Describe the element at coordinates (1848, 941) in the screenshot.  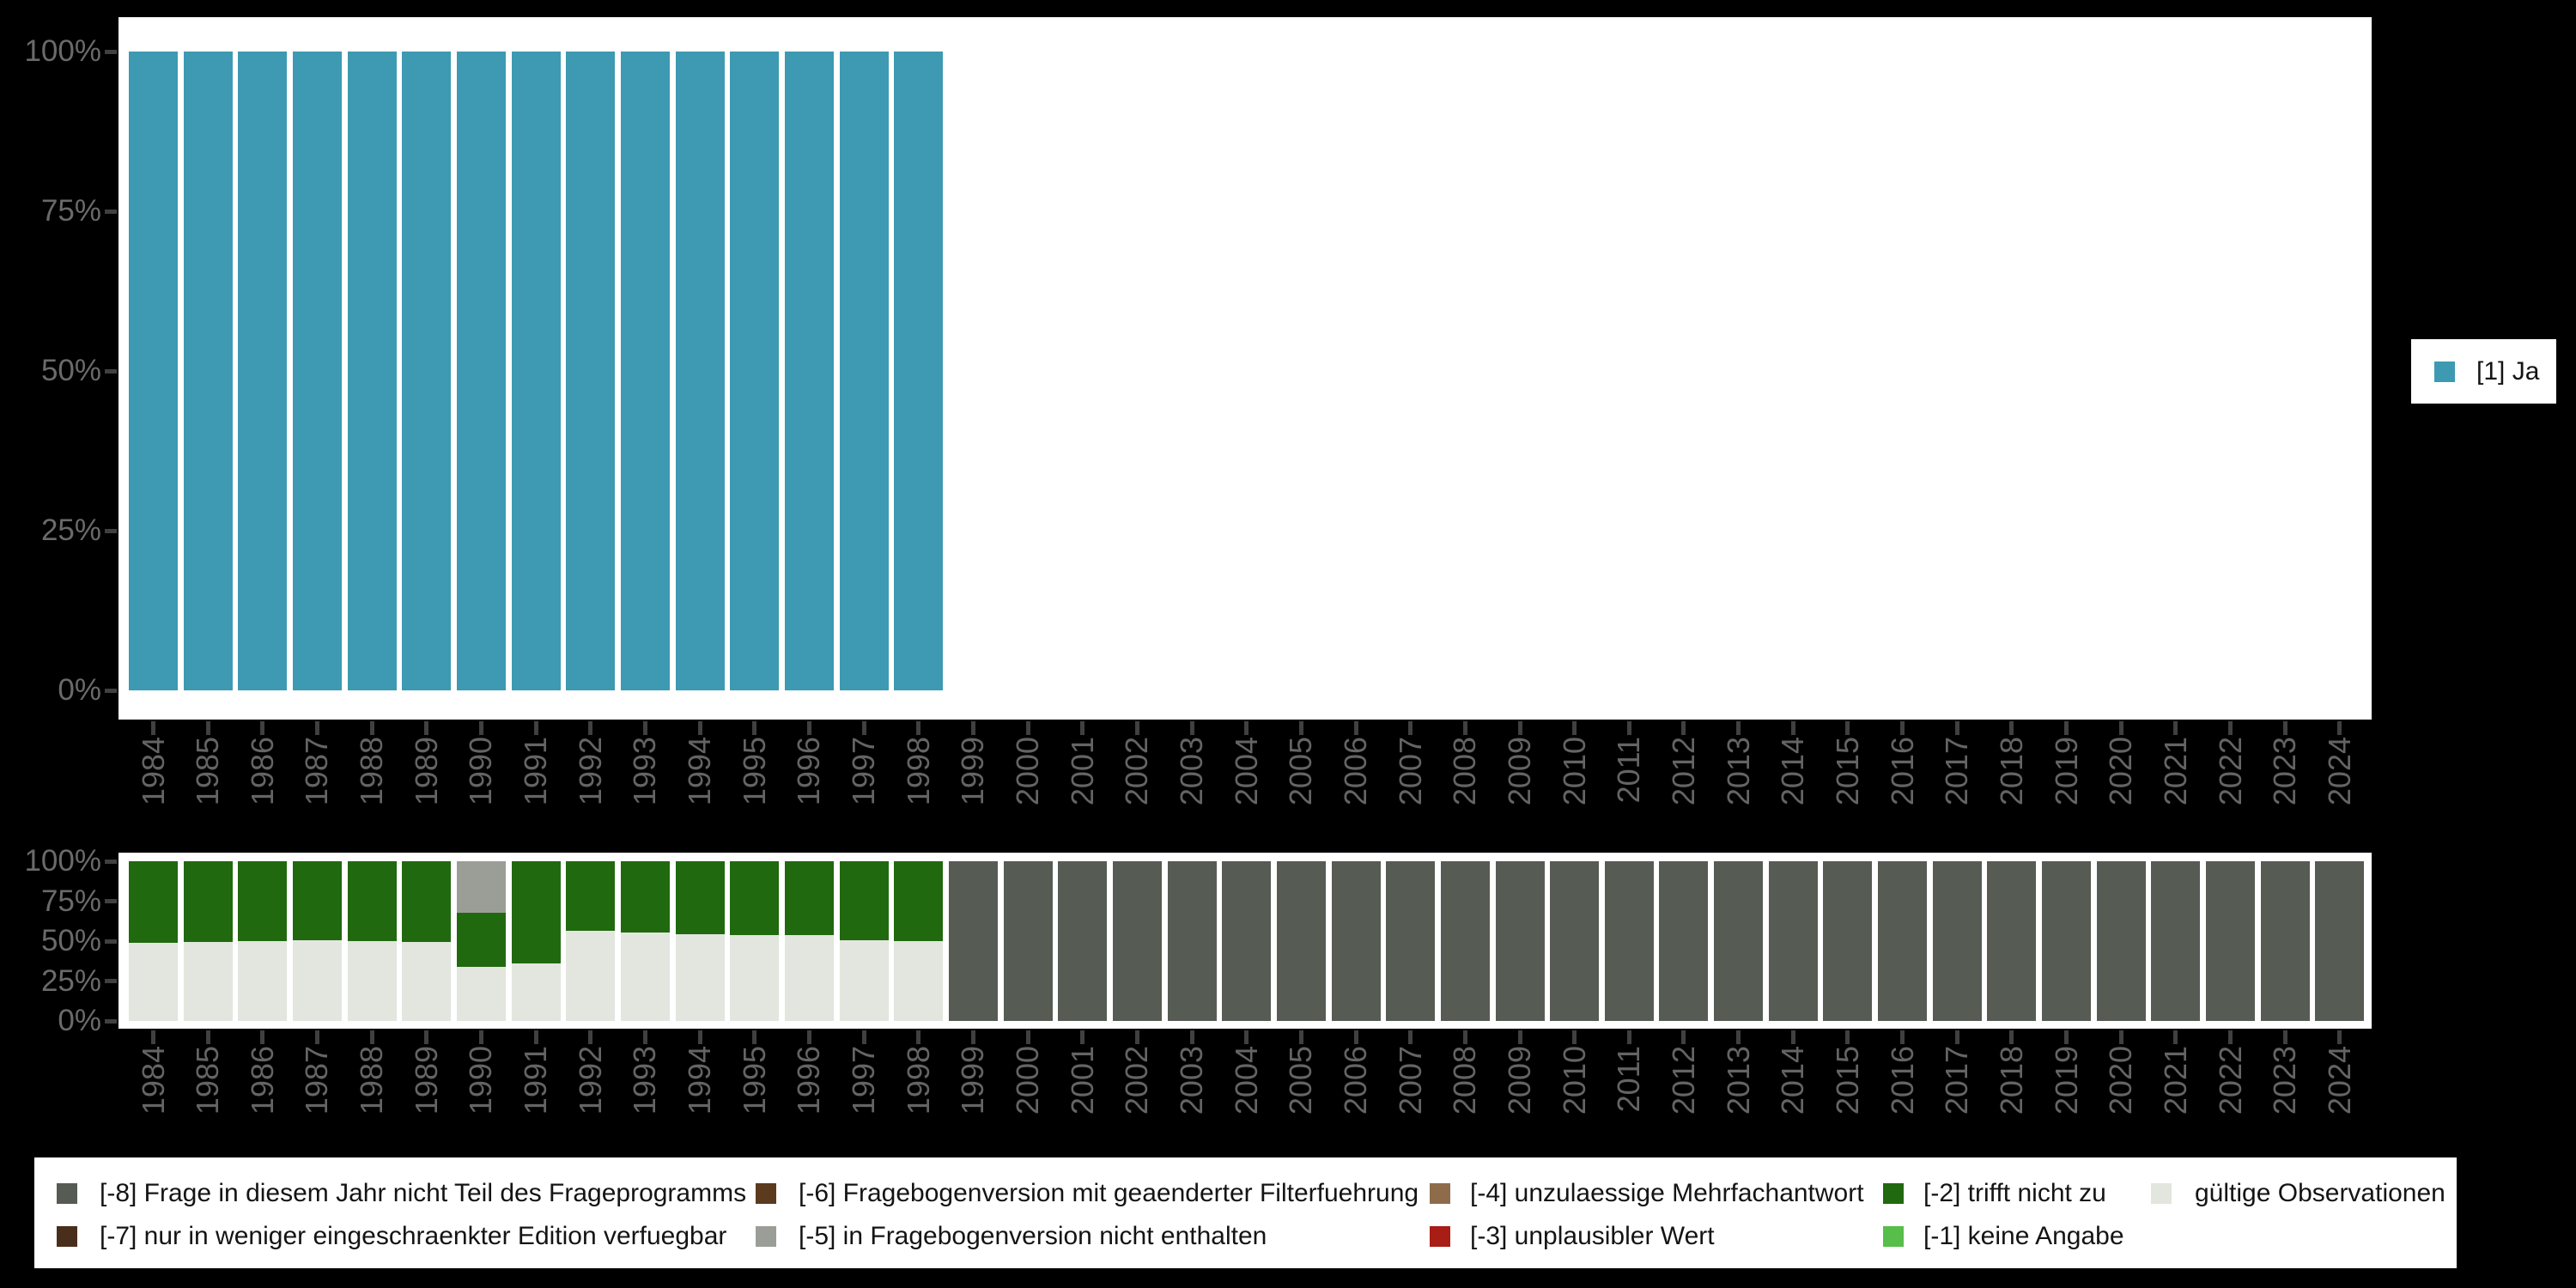
I see `bar-segment-2015` at that location.